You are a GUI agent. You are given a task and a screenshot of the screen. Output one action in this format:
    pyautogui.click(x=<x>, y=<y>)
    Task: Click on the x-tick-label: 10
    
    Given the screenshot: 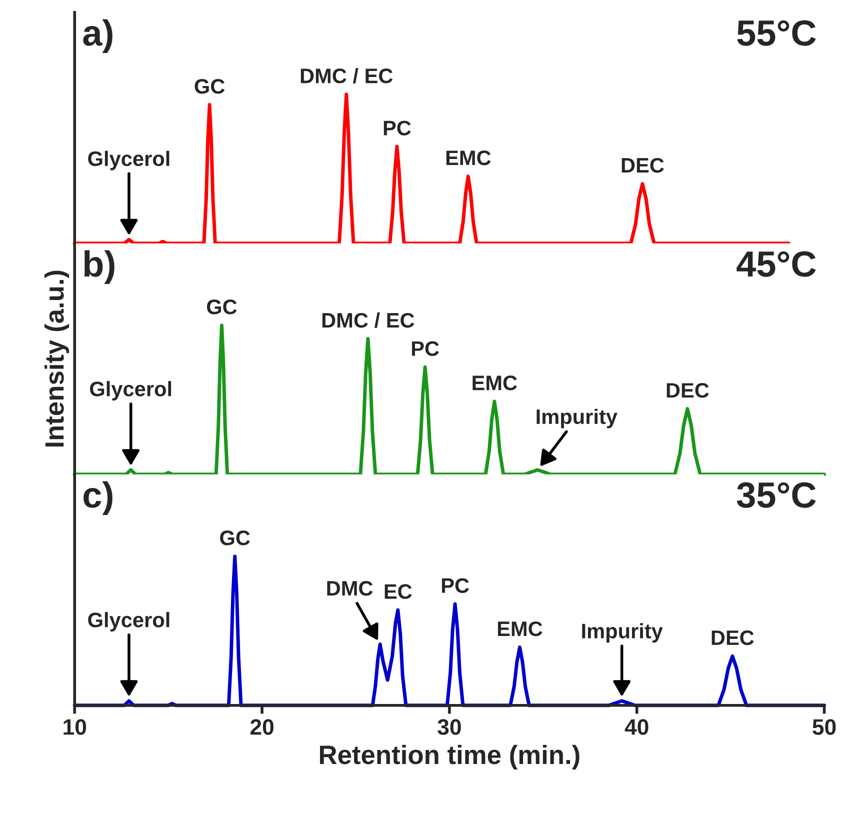 What is the action you would take?
    pyautogui.click(x=75, y=727)
    